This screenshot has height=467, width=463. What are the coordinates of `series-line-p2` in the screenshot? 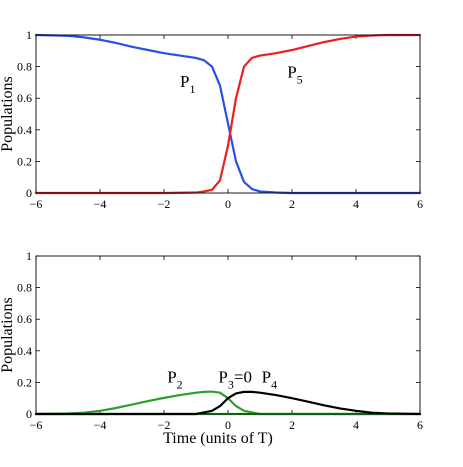 It's located at (228, 403).